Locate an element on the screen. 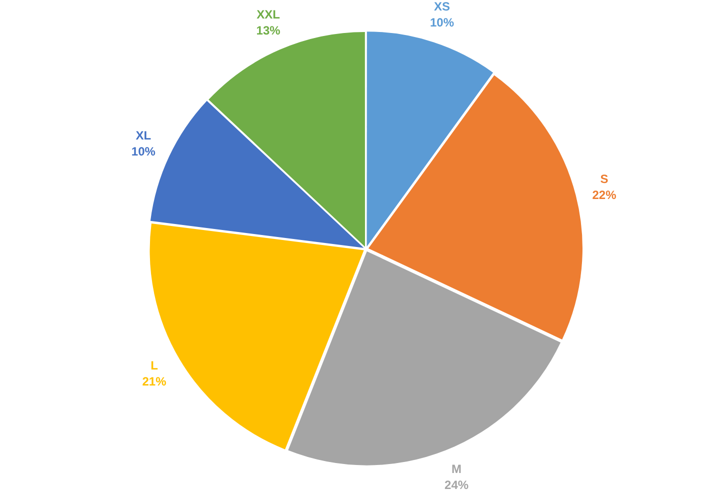 The image size is (703, 500). data-label: 24% is located at coordinates (456, 485).